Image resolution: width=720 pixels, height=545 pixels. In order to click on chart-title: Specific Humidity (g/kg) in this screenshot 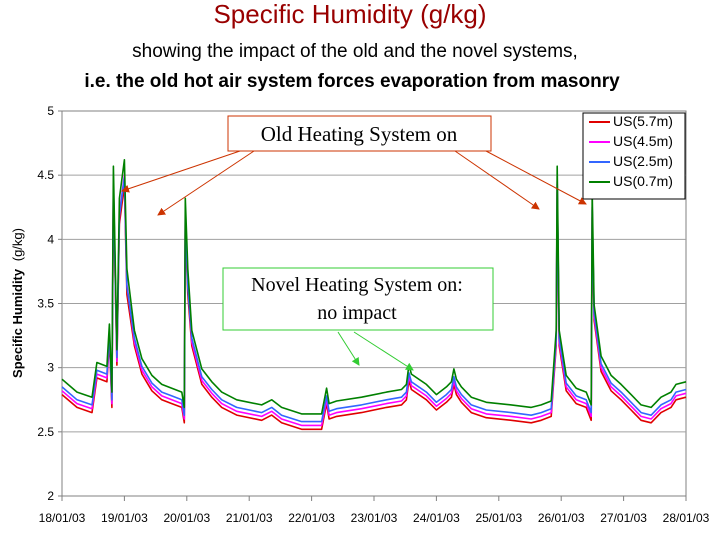, I will do `click(349, 14)`.